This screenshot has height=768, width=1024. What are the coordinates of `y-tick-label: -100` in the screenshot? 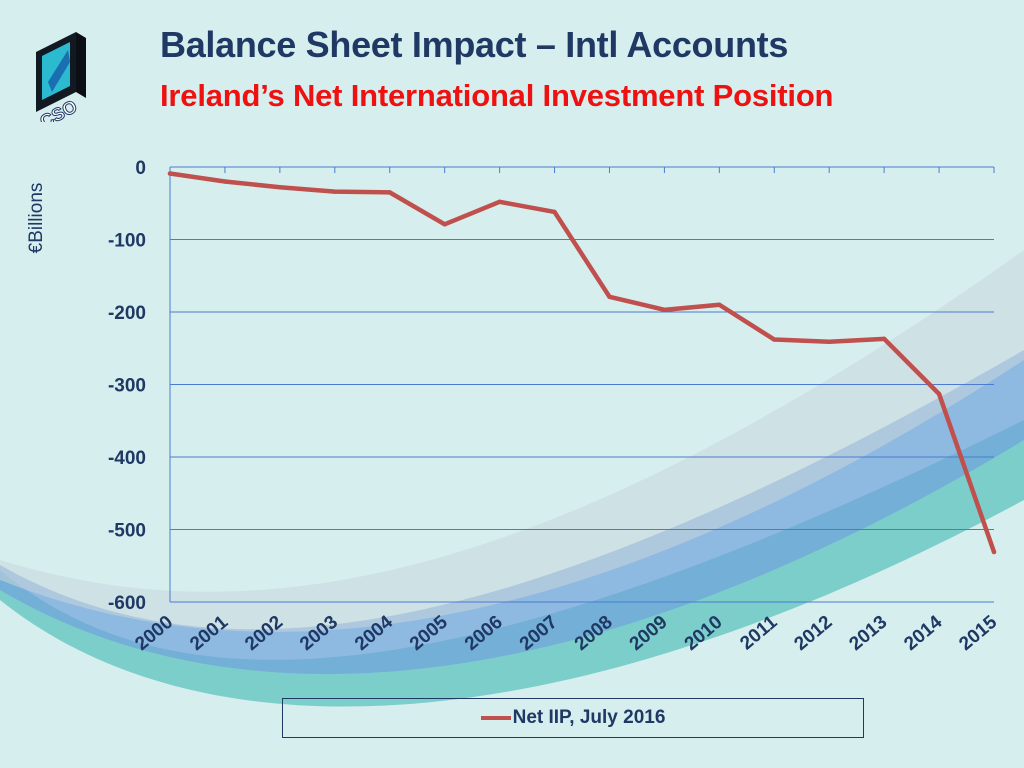 It's located at (127, 241).